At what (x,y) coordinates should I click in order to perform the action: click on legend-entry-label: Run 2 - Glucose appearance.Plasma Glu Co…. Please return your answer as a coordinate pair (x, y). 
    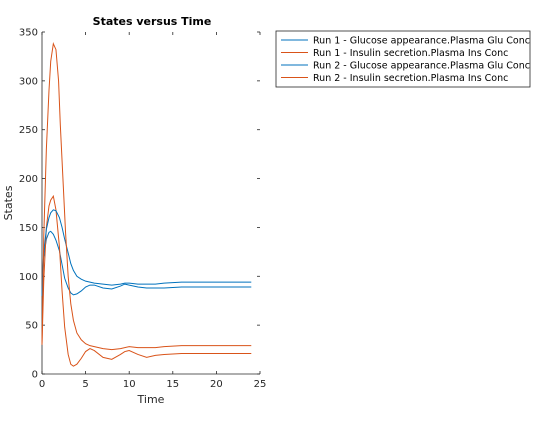
    Looking at the image, I should click on (421, 66).